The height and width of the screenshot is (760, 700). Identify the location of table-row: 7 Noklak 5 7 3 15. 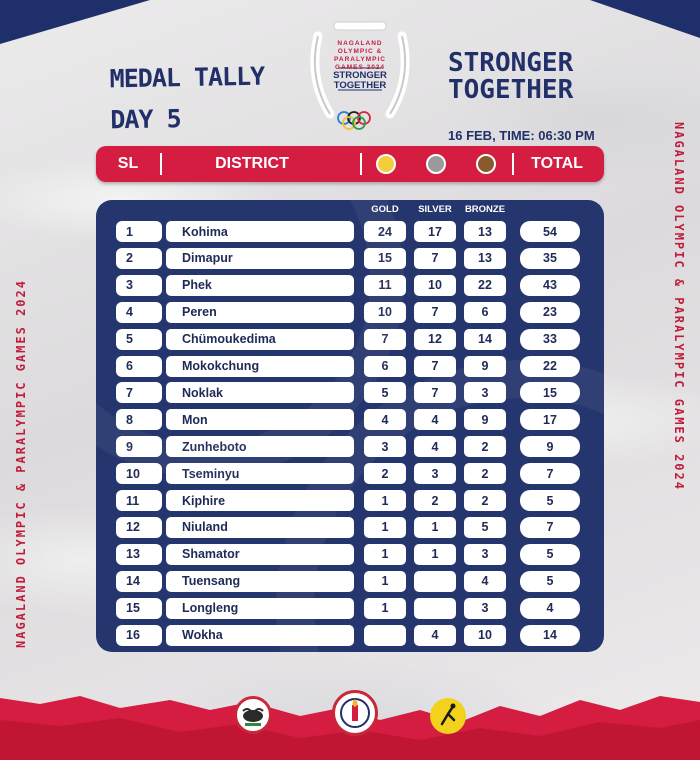
(350, 393).